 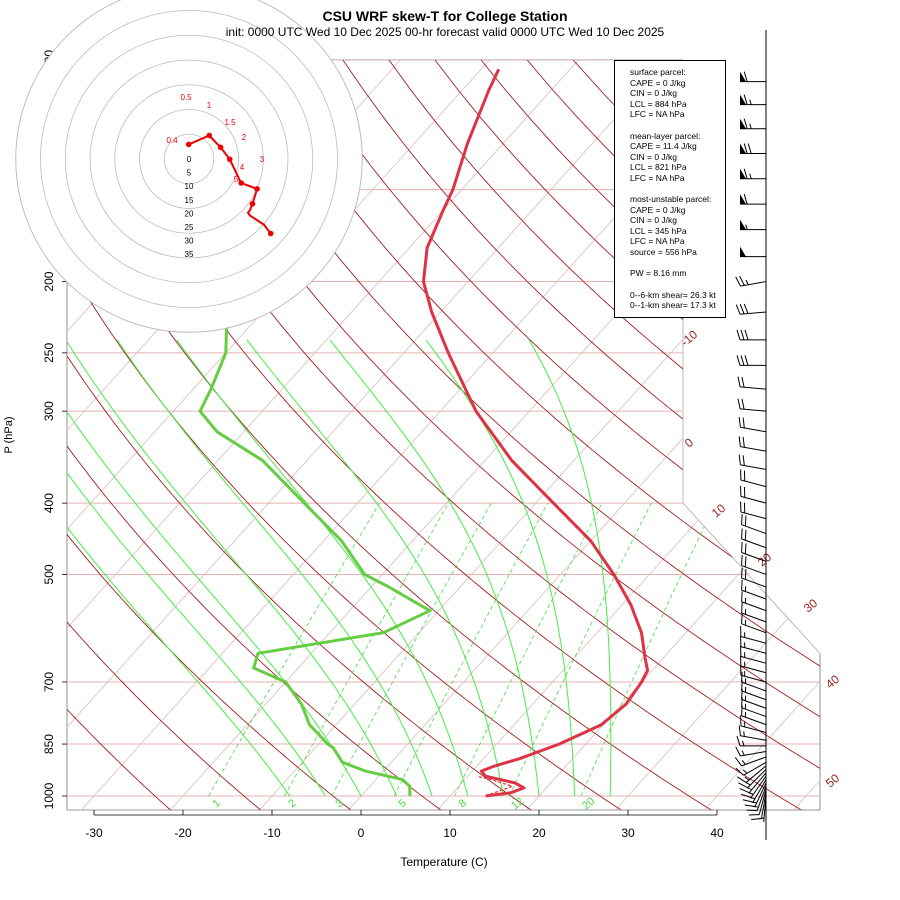 What do you see at coordinates (230, 122) in the screenshot?
I see `hodograph-height-label: 1.5` at bounding box center [230, 122].